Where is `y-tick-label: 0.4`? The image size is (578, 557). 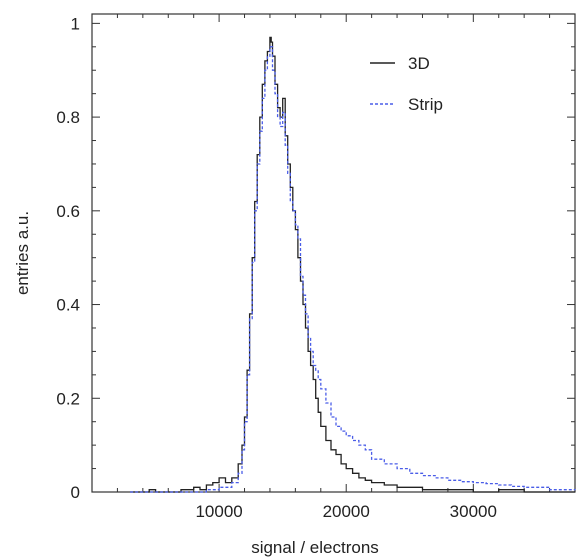 y-tick-label: 0.4 is located at coordinates (68, 305).